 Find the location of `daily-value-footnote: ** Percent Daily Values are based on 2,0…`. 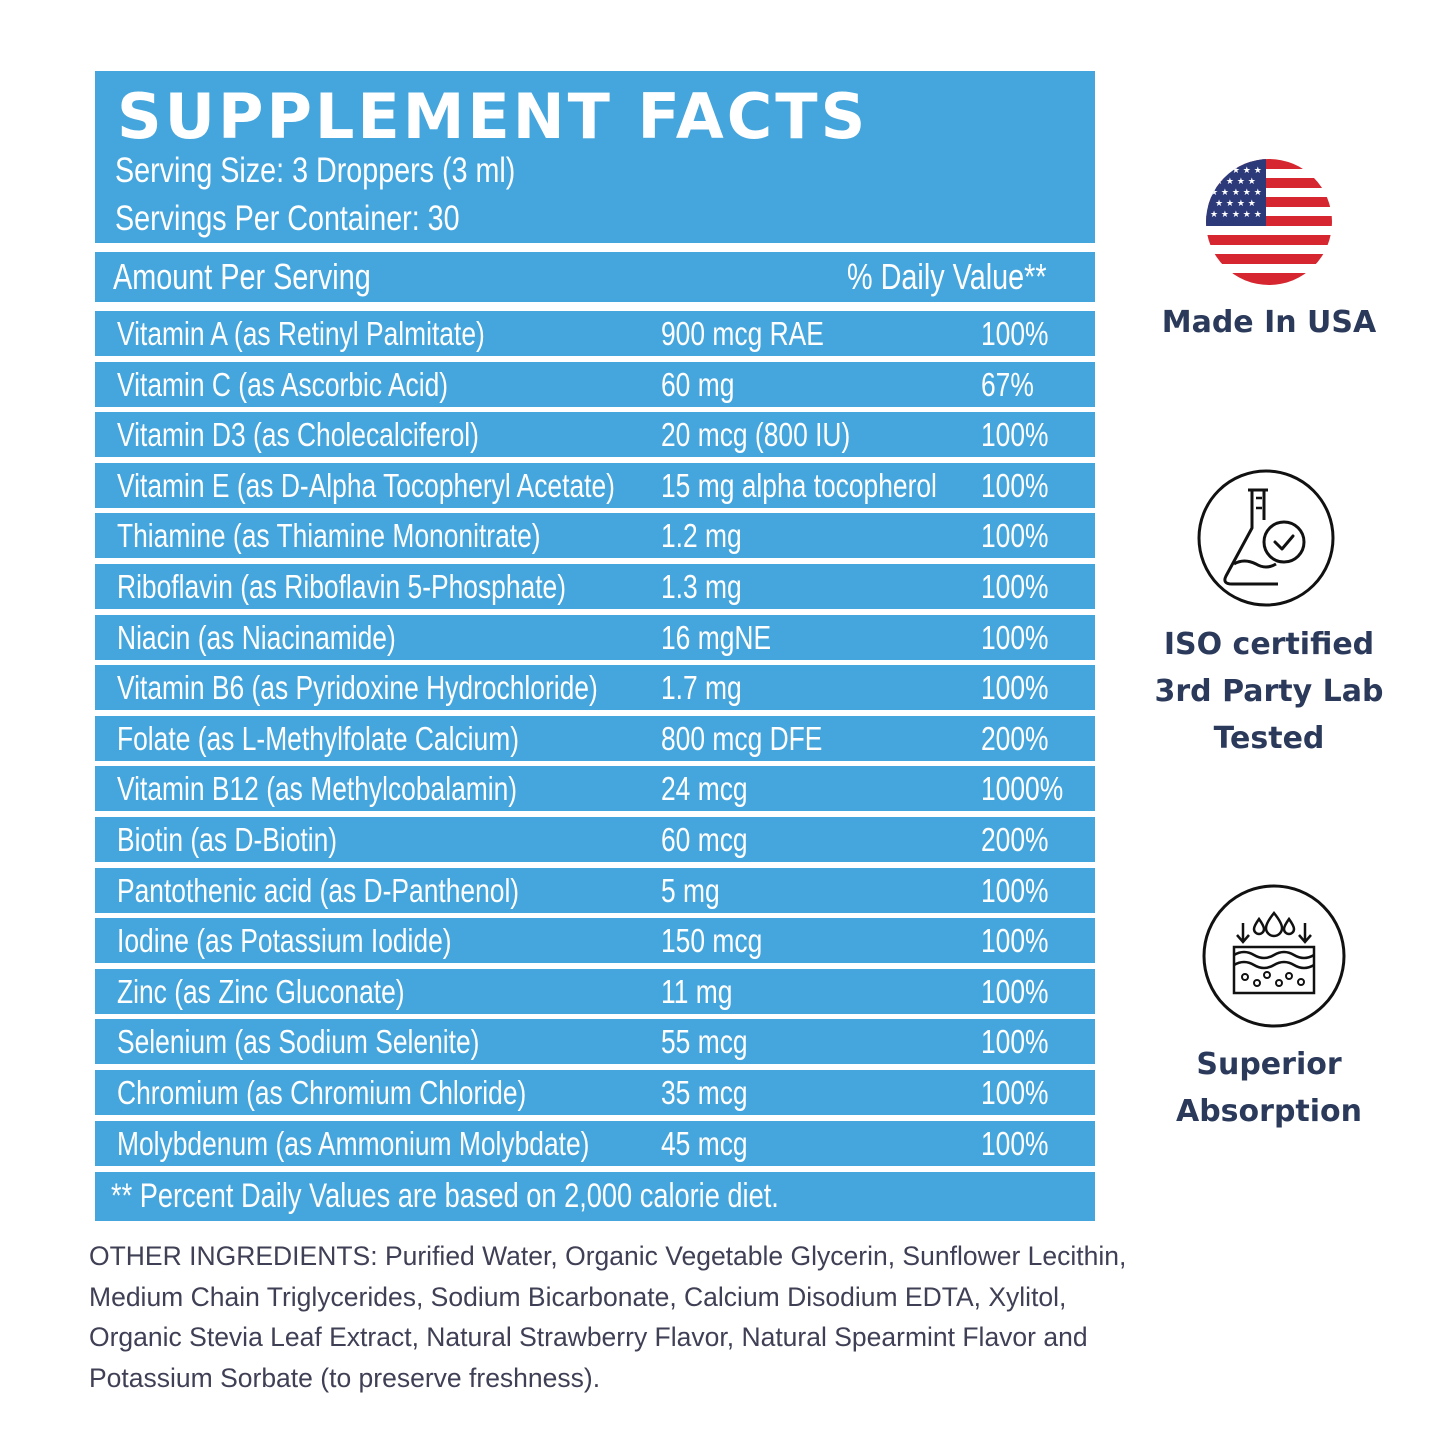

daily-value-footnote: ** Percent Daily Values are based on 2,0… is located at coordinates (445, 1196).